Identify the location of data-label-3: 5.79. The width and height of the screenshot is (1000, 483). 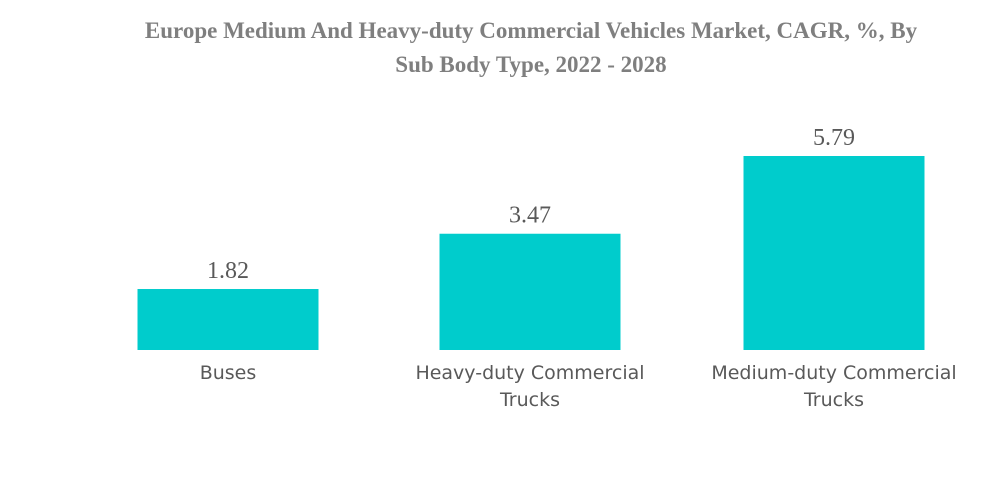
(834, 138).